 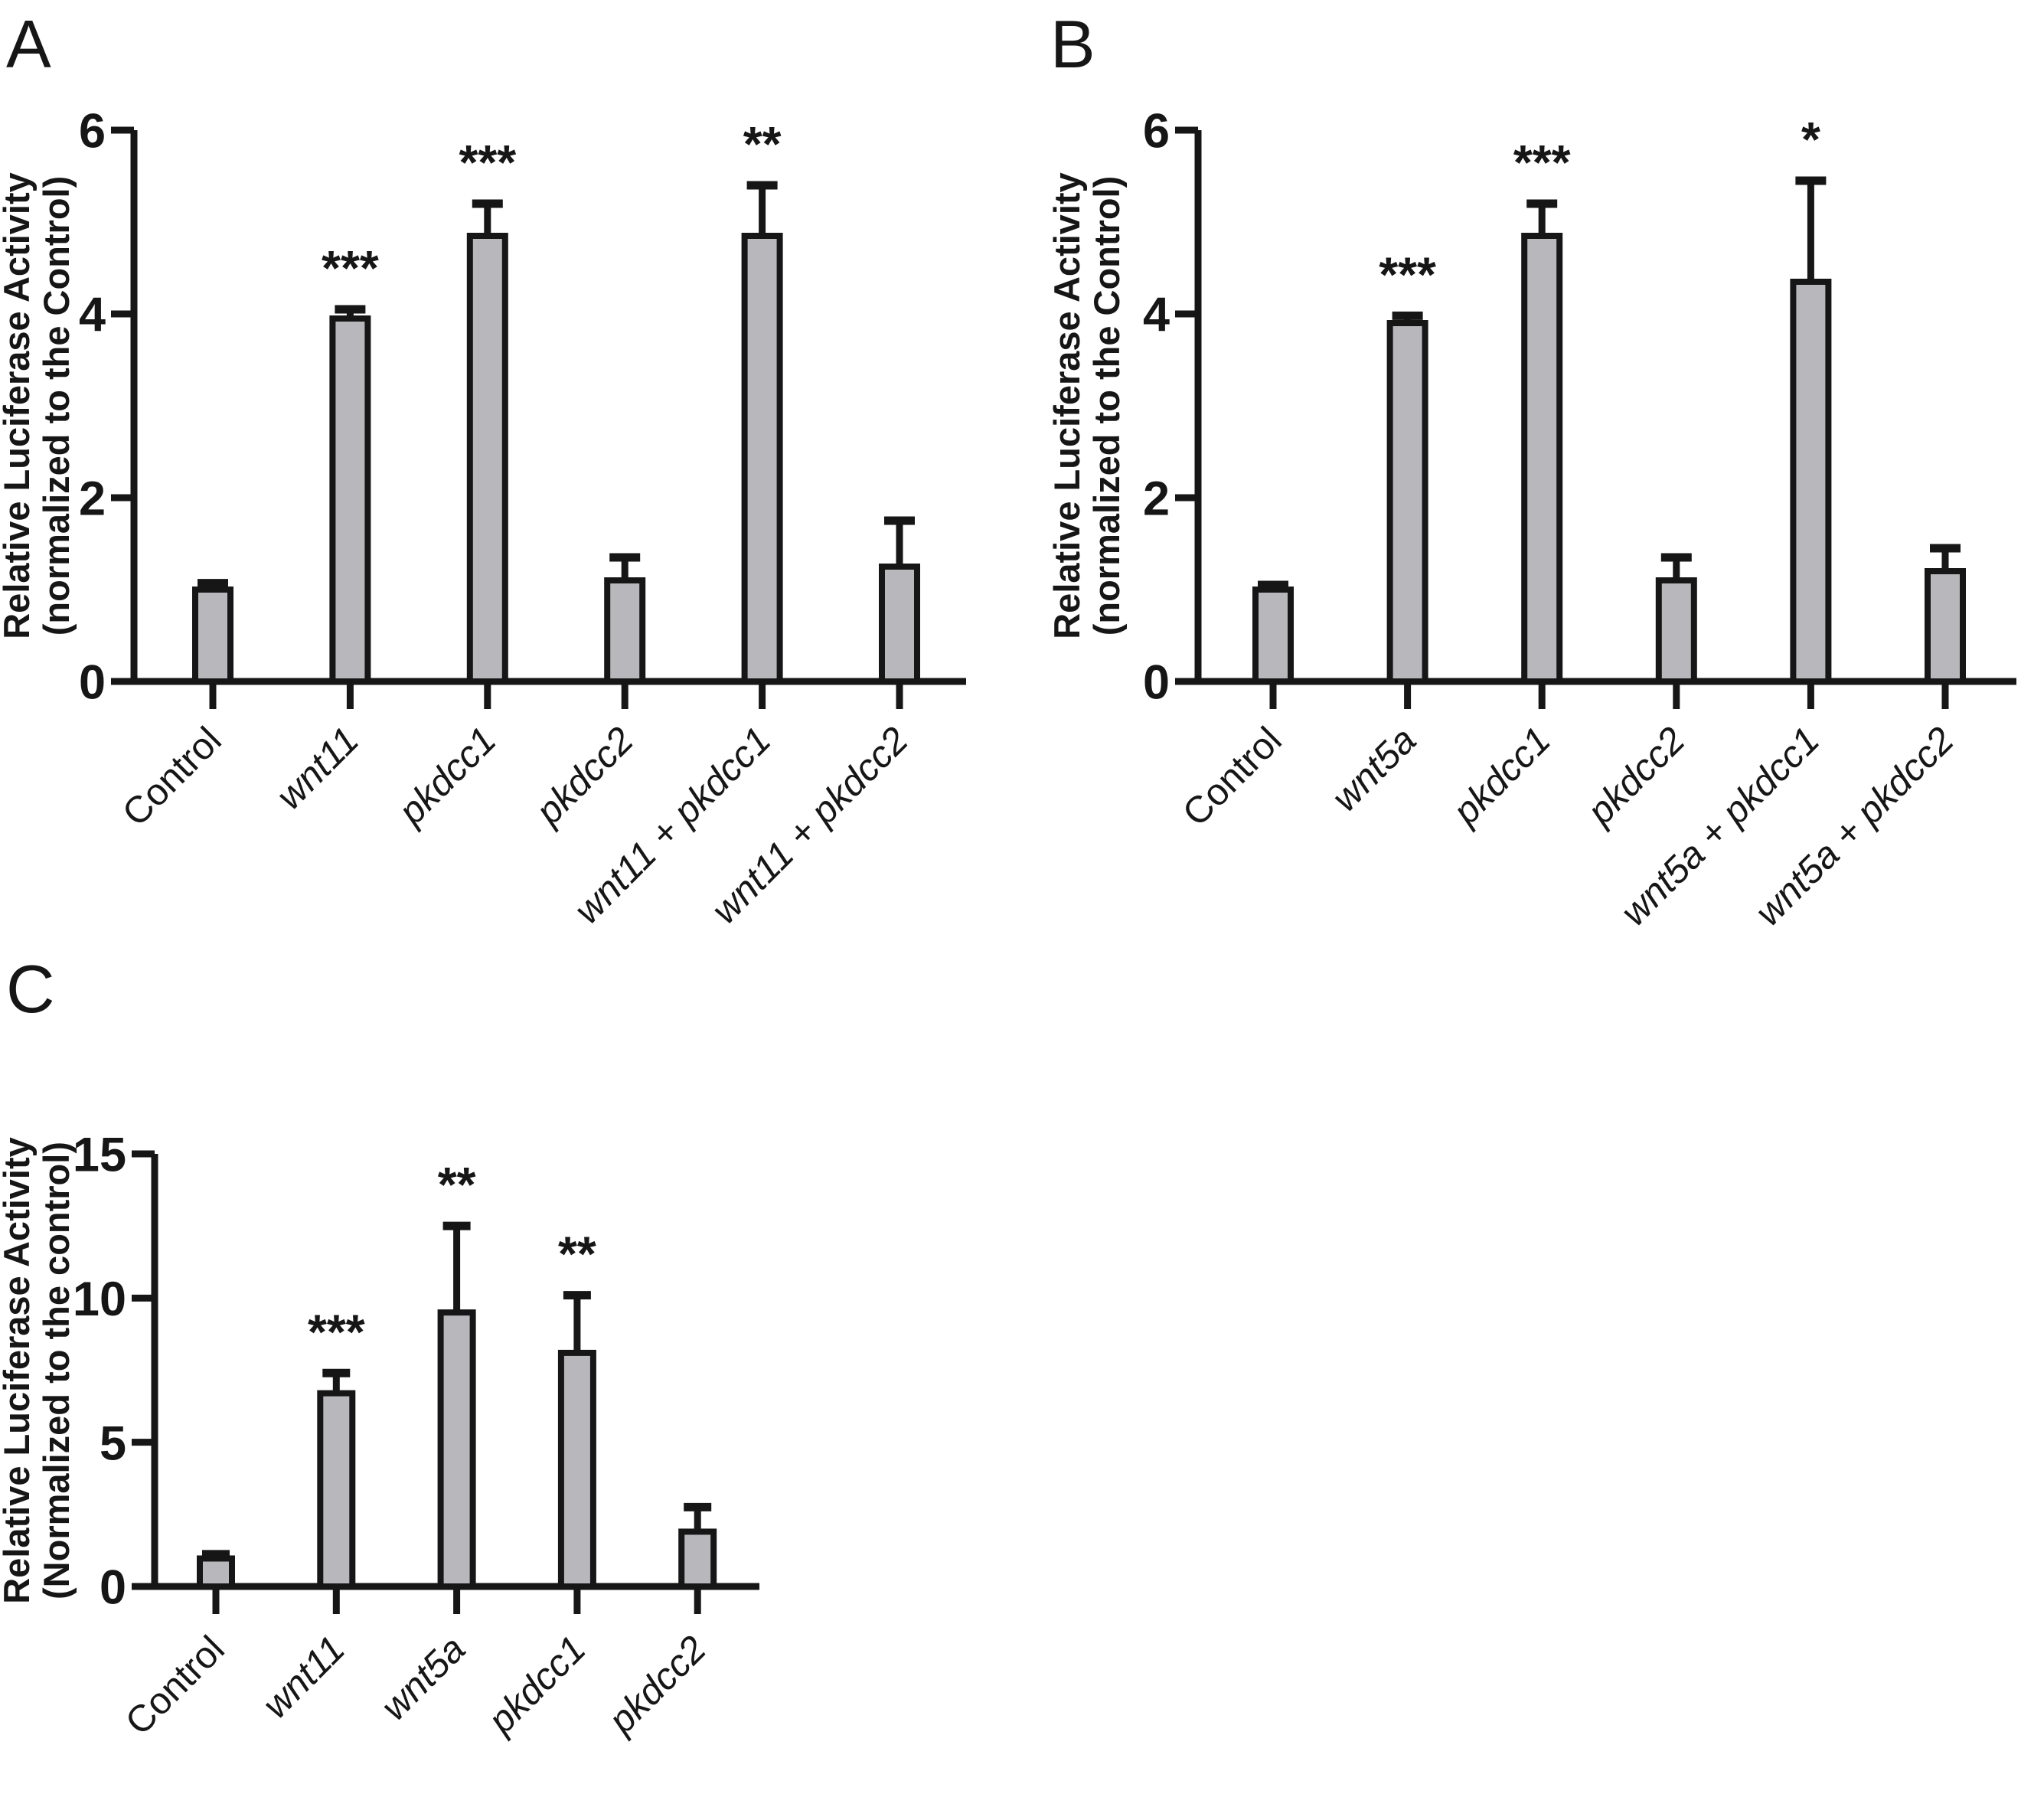 What do you see at coordinates (56, 1370) in the screenshot?
I see `y-axis-label-line2-panel-C: (Normalized to the control)` at bounding box center [56, 1370].